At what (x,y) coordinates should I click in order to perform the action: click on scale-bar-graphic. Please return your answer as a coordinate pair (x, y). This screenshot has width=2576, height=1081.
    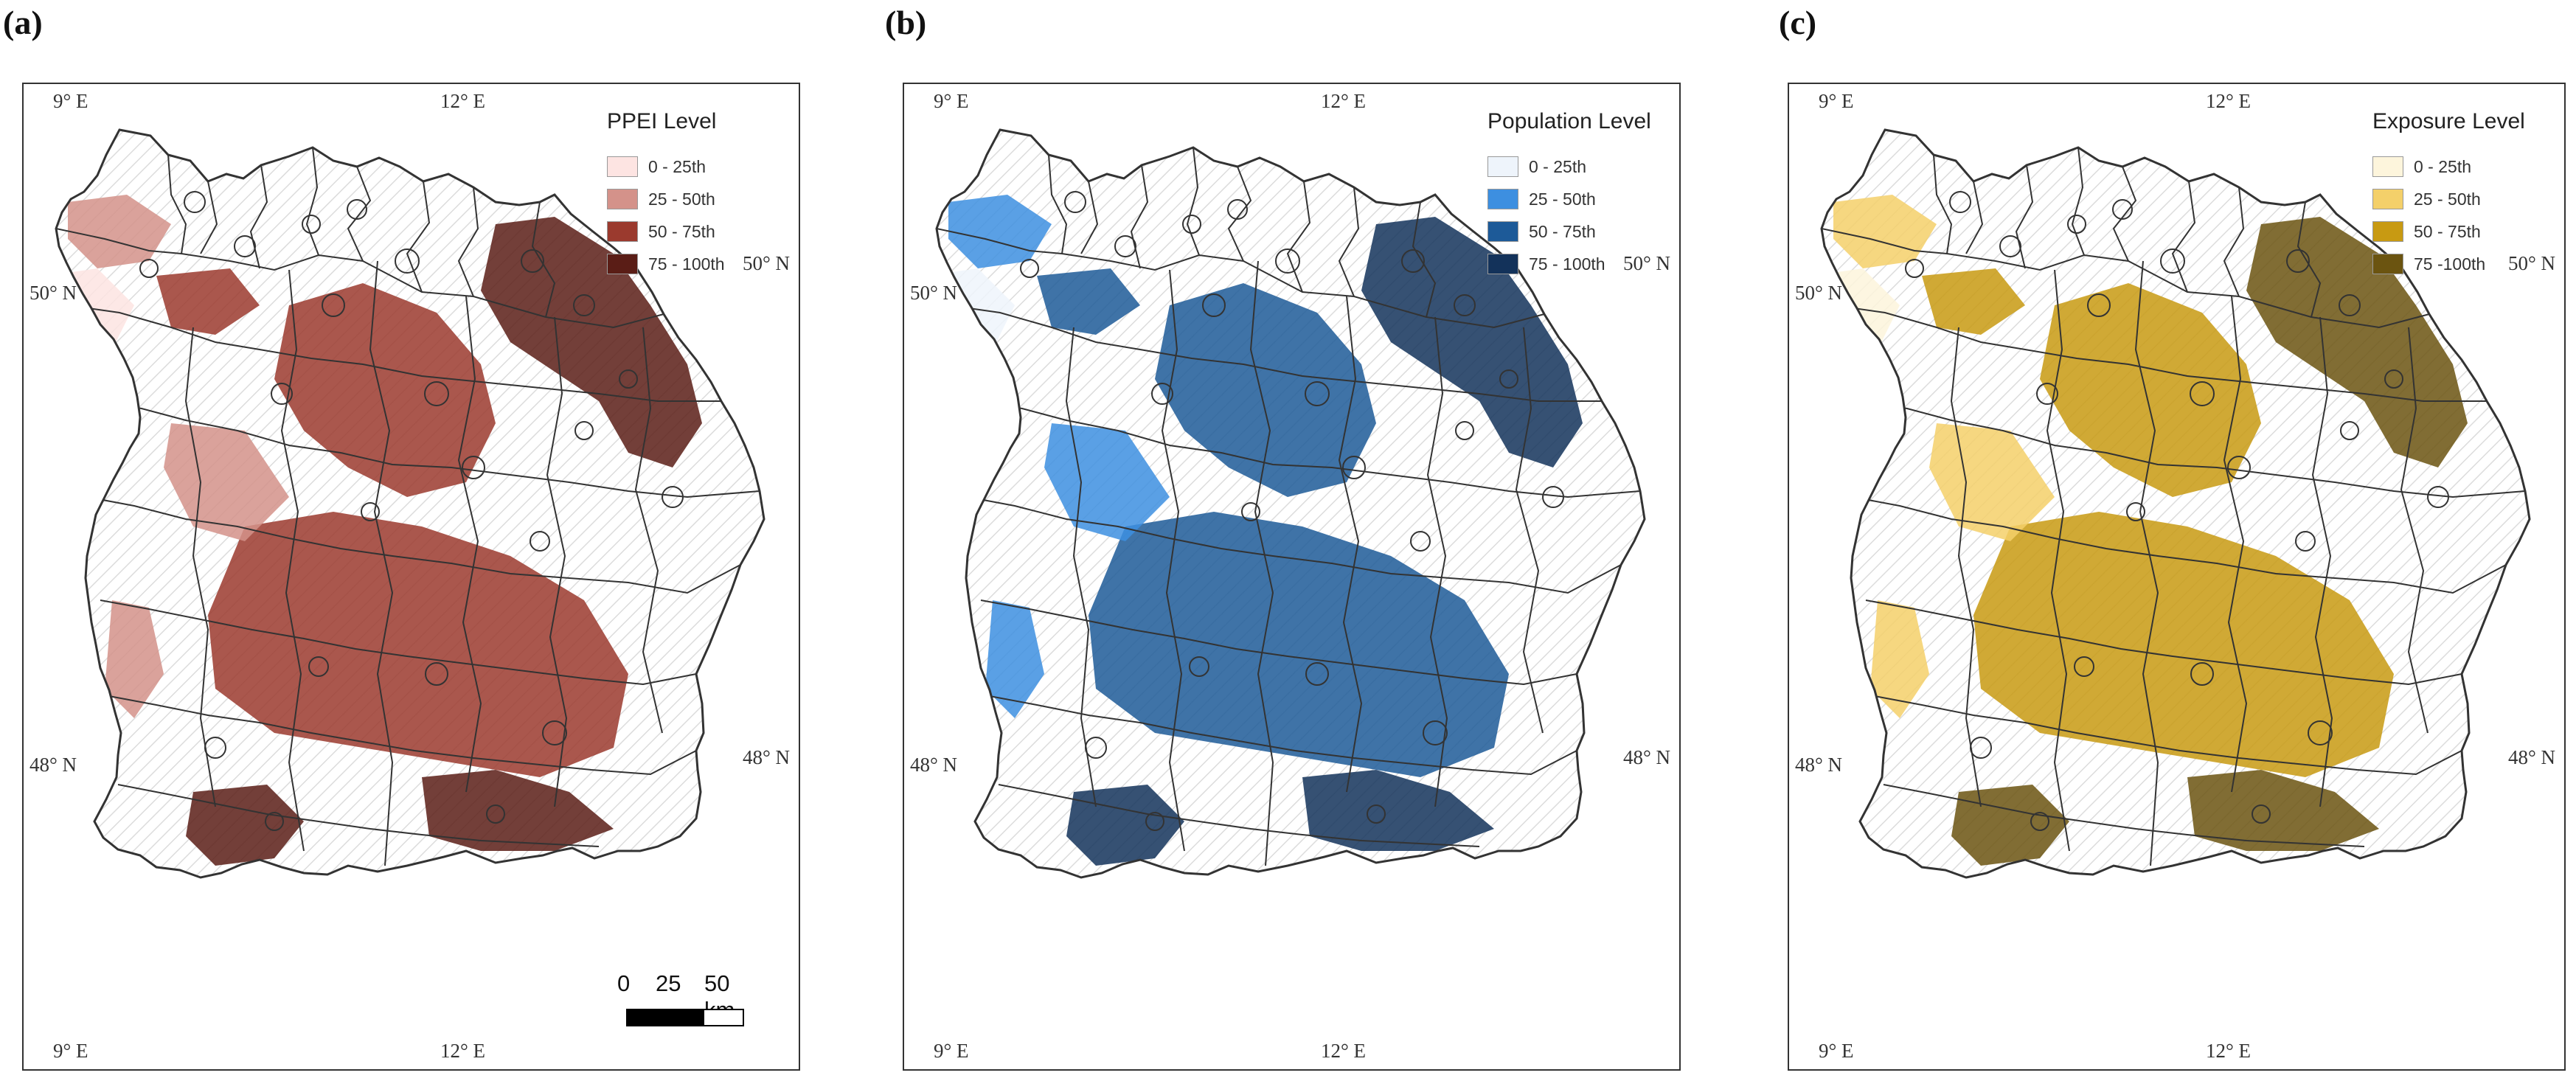
    Looking at the image, I should click on (685, 1018).